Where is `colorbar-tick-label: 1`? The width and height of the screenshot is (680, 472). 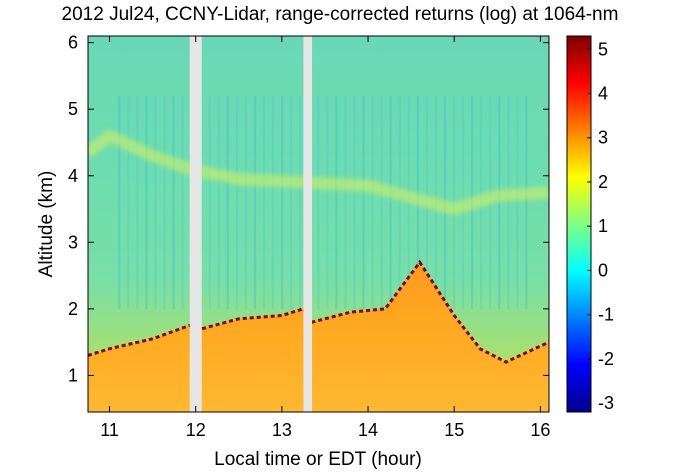 colorbar-tick-label: 1 is located at coordinates (603, 226).